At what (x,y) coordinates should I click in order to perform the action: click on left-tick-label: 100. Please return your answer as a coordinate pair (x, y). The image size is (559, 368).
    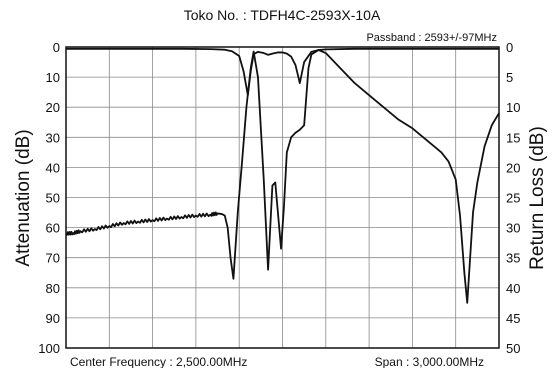
    Looking at the image, I should click on (49, 348).